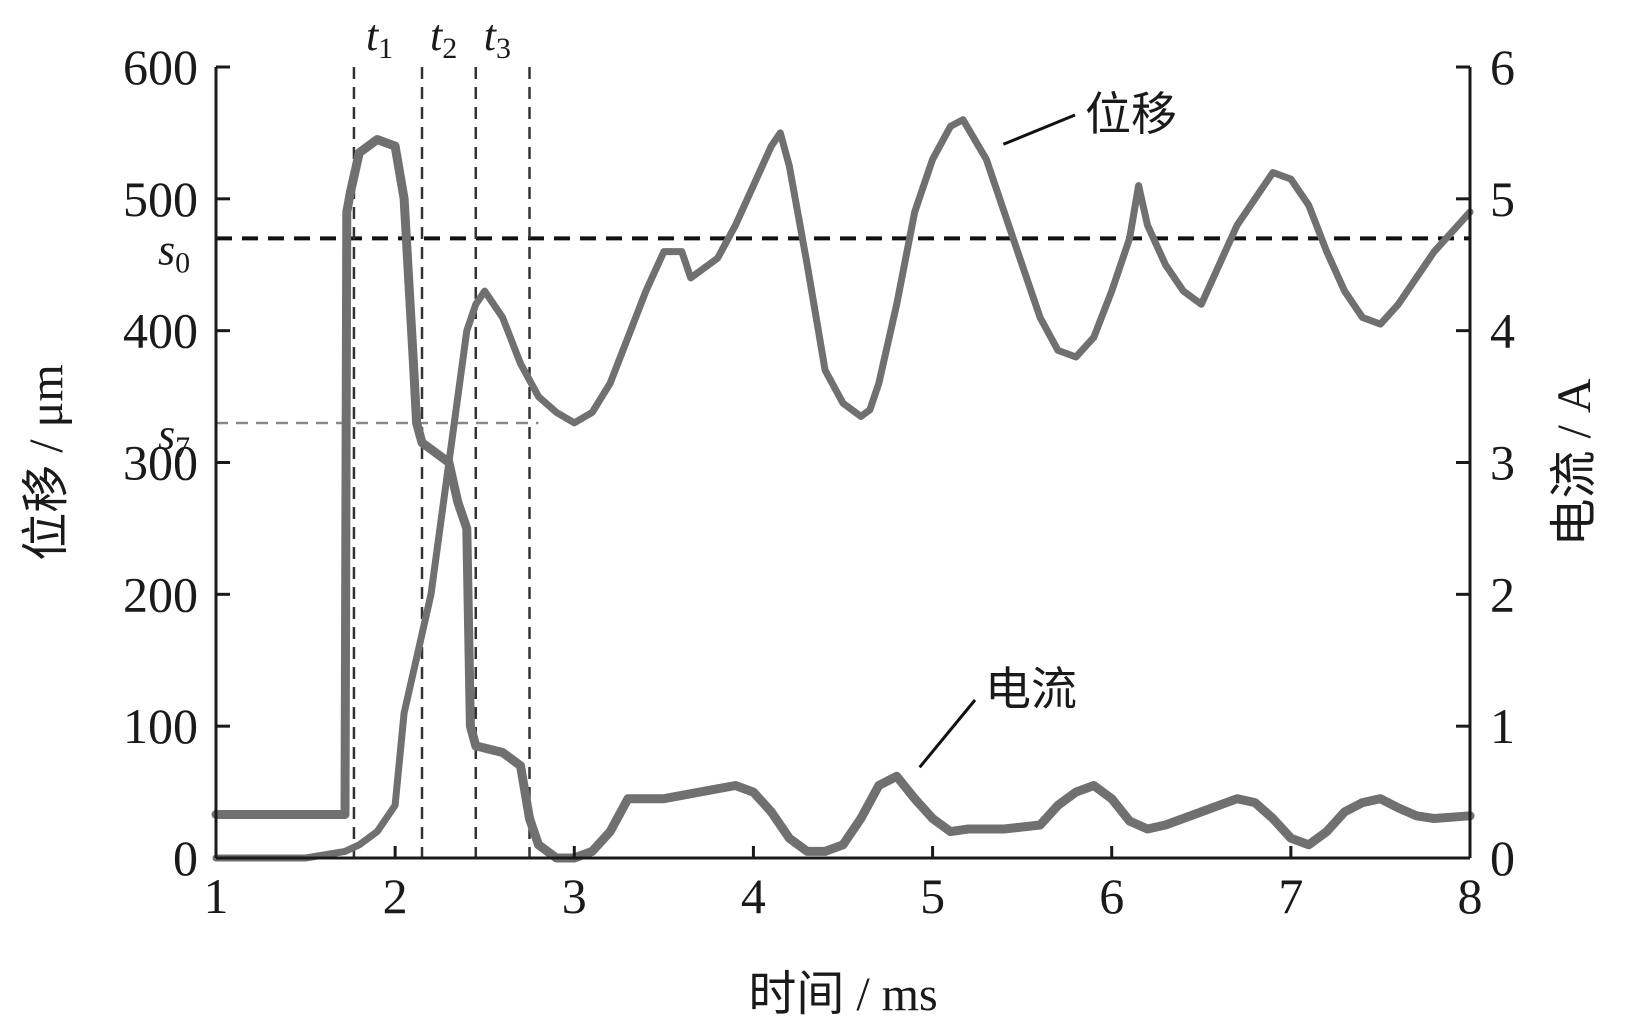 The height and width of the screenshot is (1036, 1626). I want to click on left-y-tick-label: 600, so click(160, 67).